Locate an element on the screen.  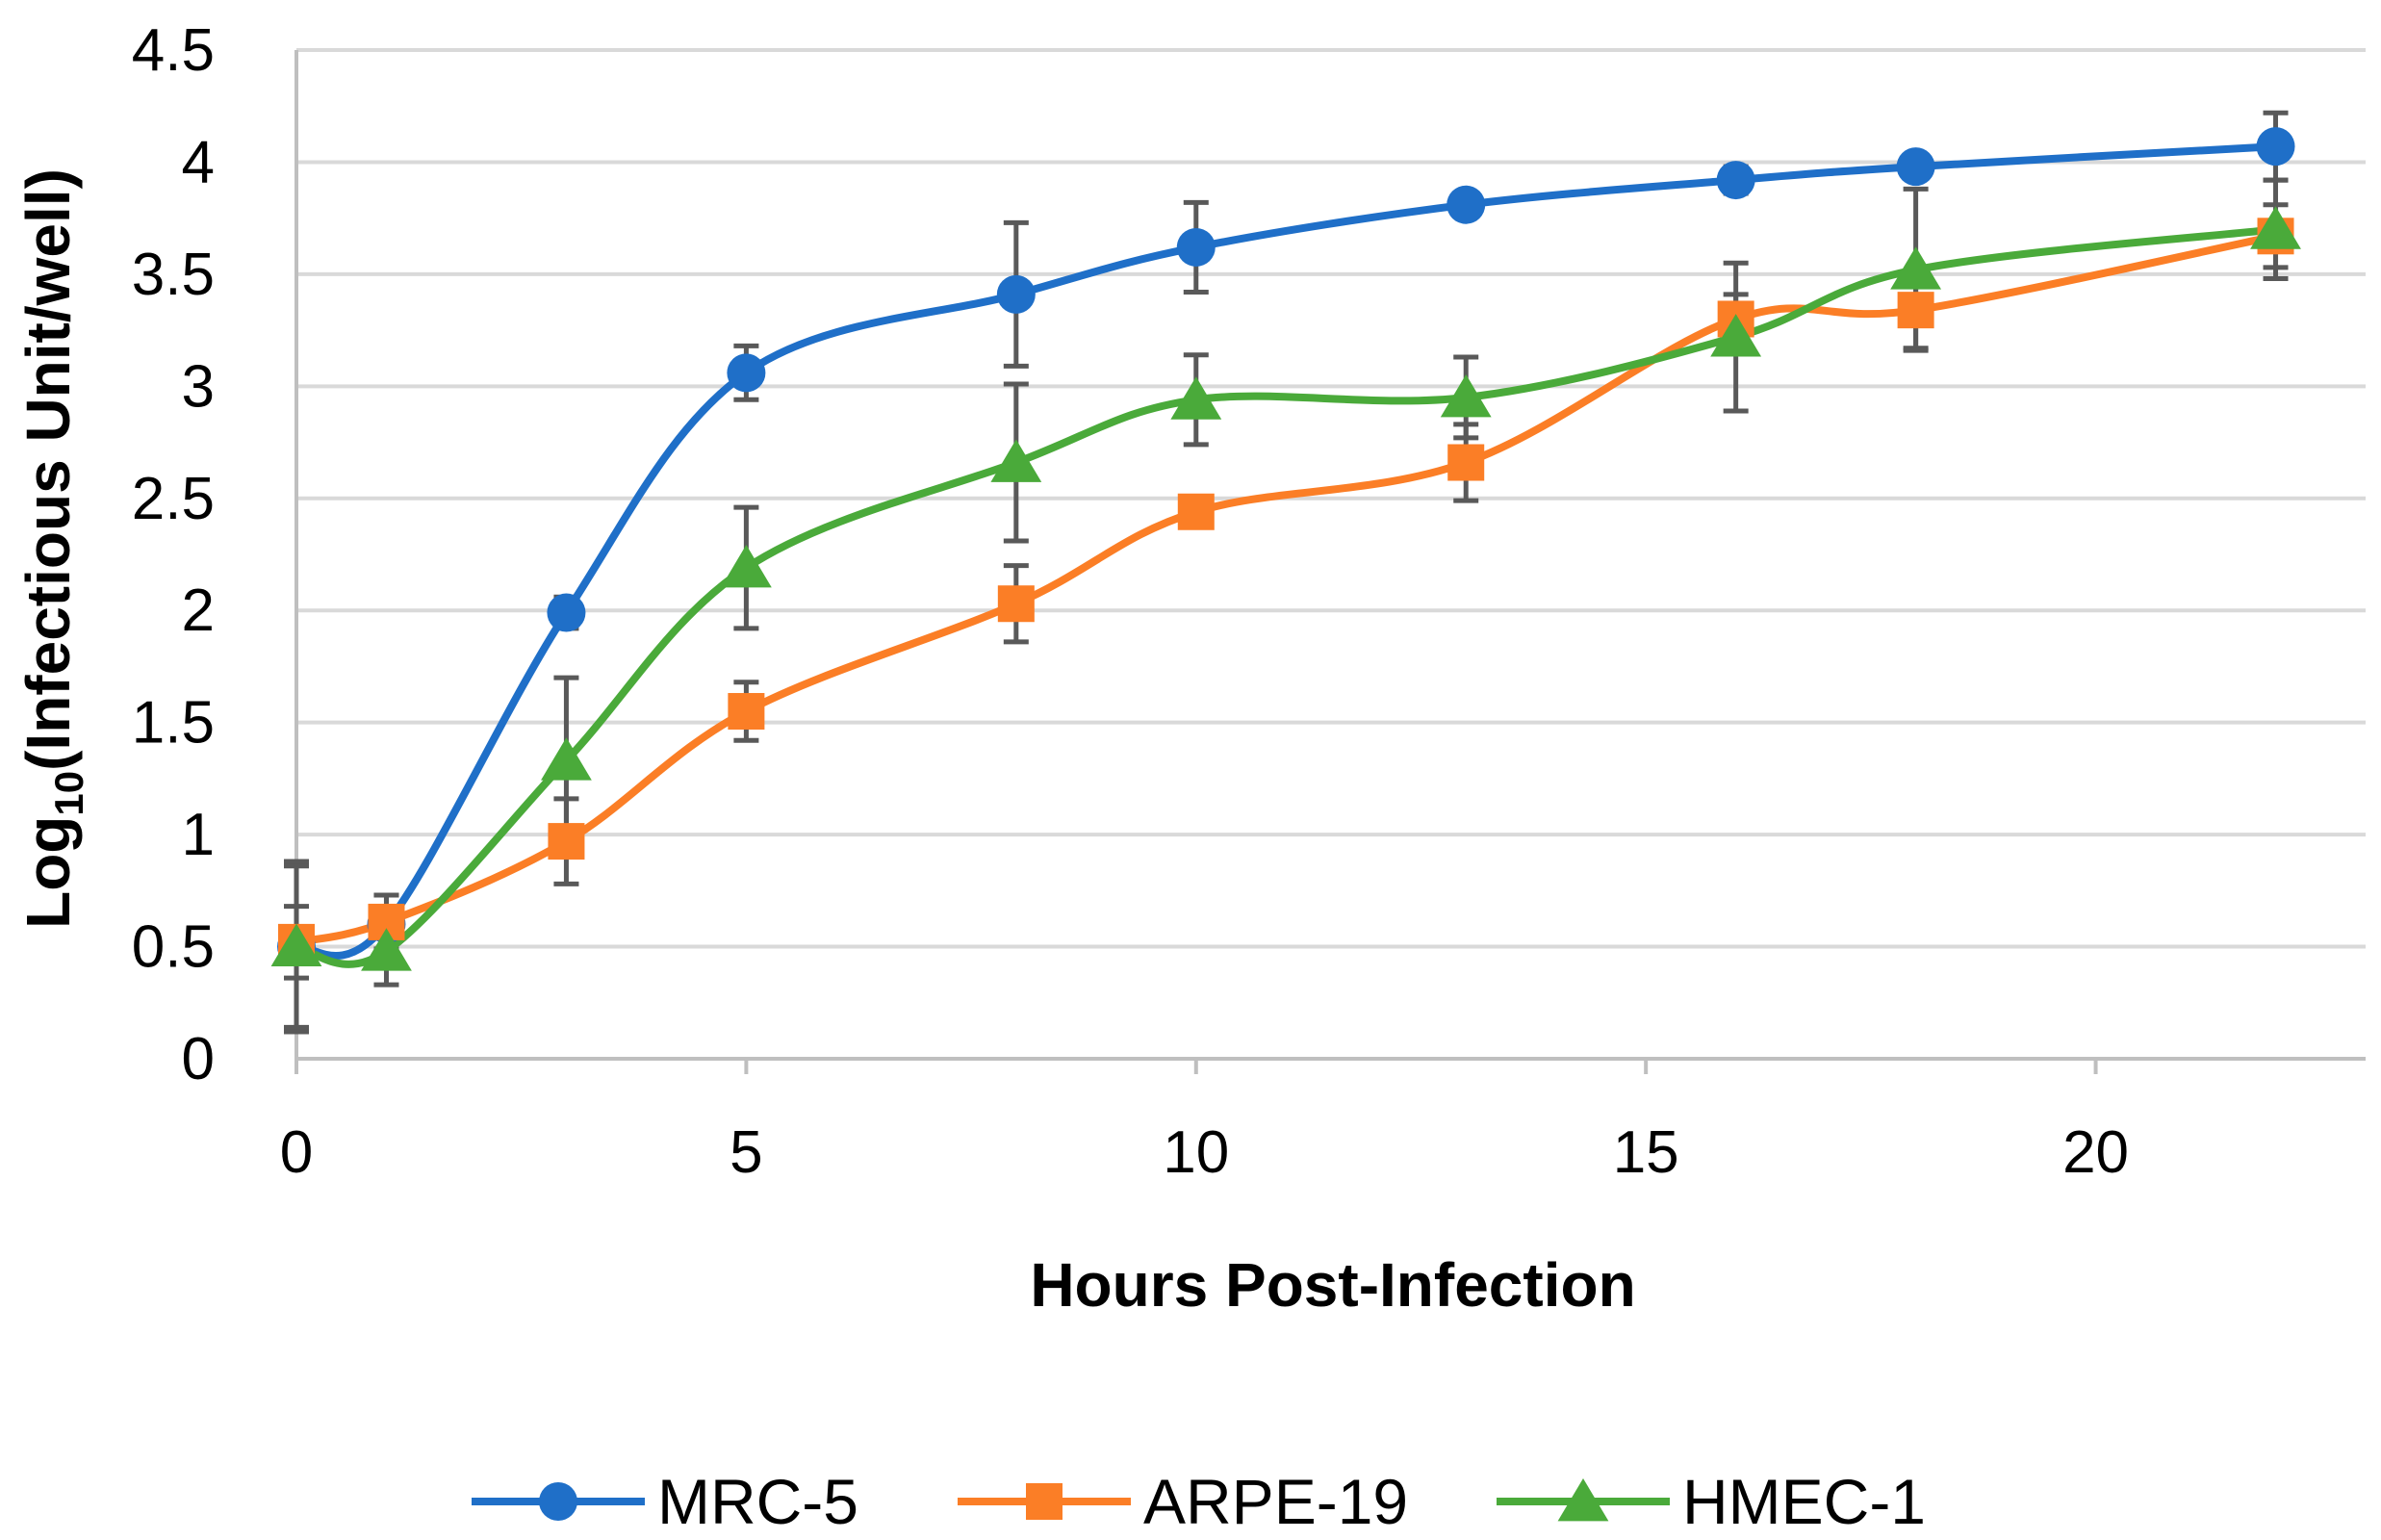
x-tick-label-0: 0 is located at coordinates (296, 1152).